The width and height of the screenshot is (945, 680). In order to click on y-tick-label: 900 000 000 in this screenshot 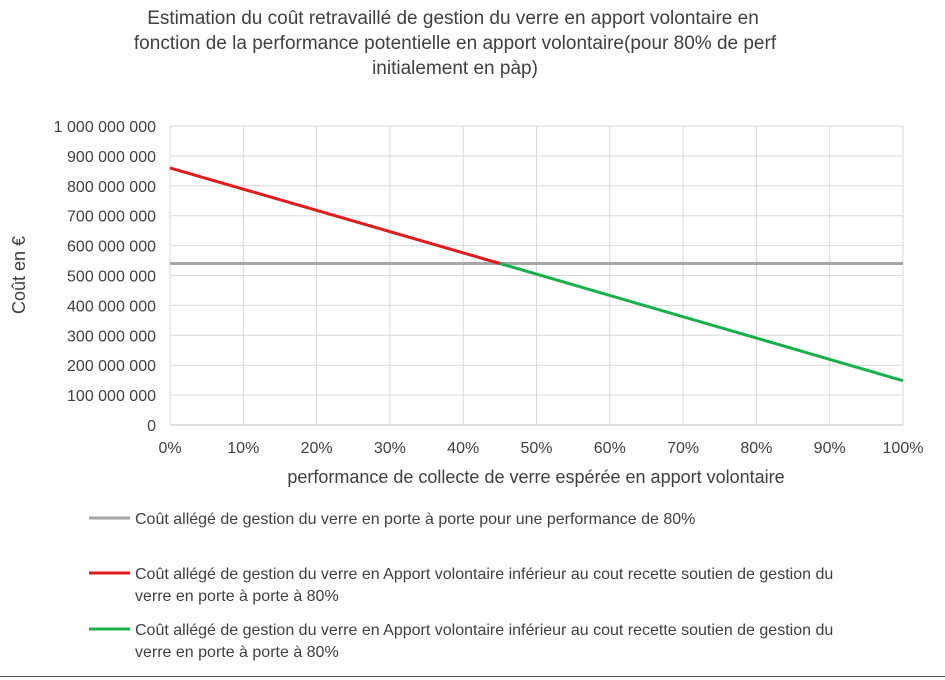, I will do `click(111, 157)`.